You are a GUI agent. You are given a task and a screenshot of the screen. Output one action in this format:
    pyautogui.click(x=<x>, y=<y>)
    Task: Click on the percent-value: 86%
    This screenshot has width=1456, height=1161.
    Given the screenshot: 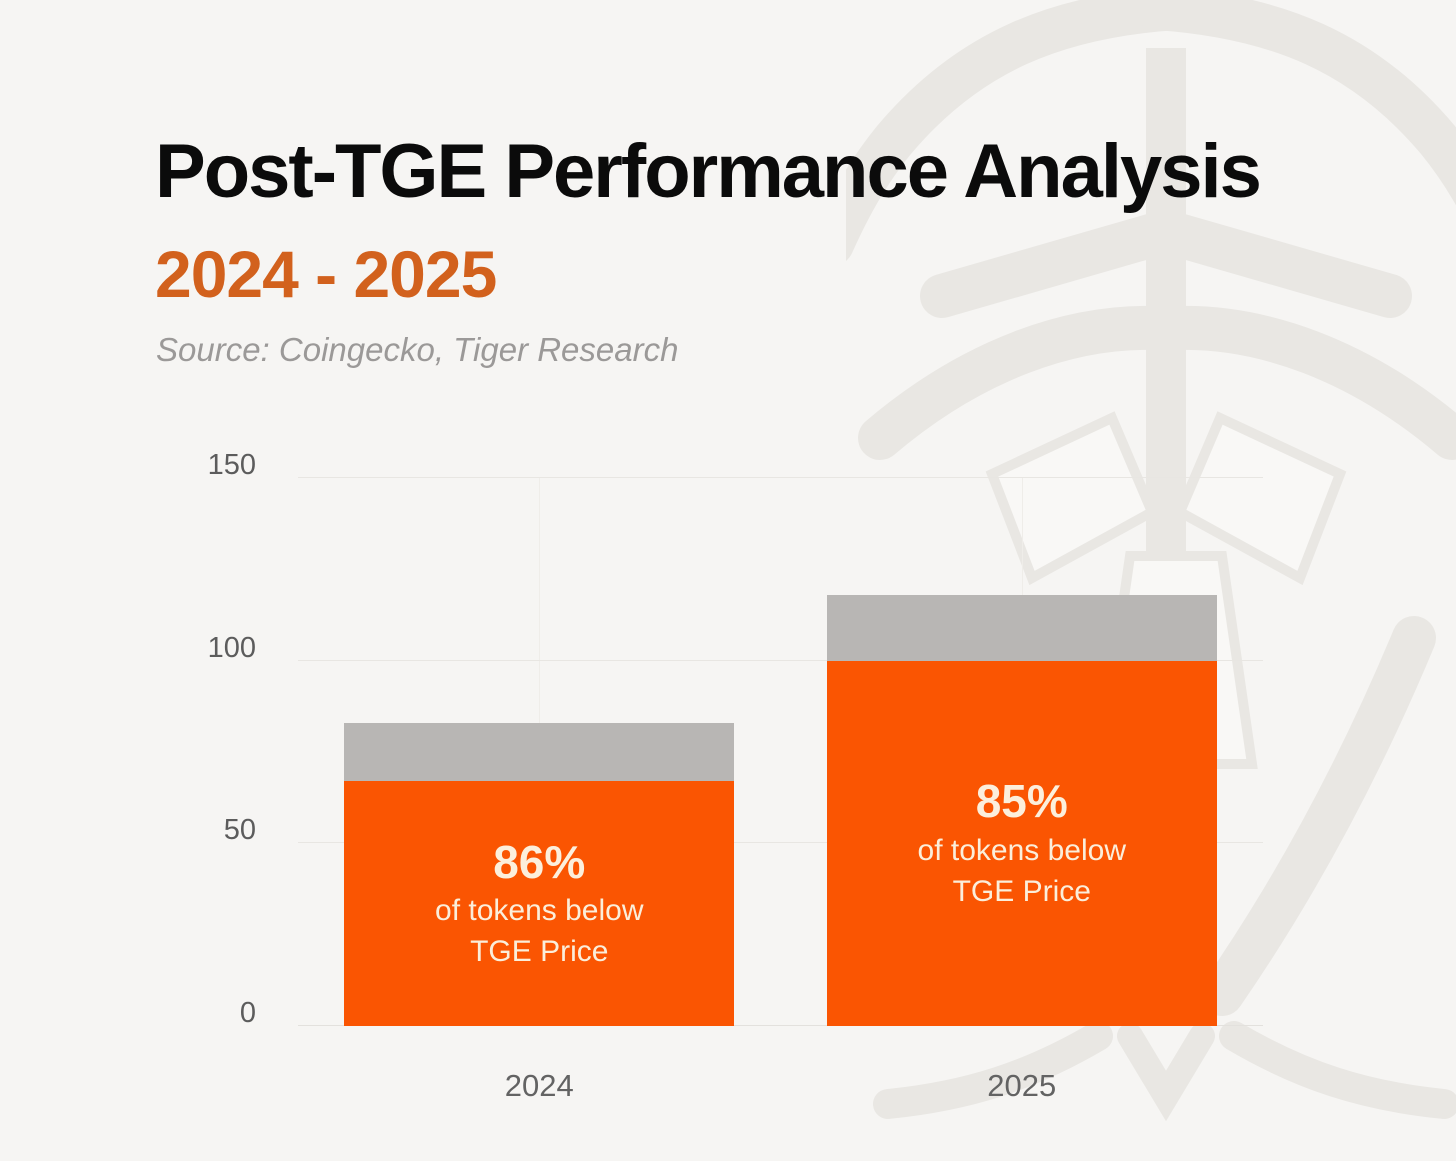 What is the action you would take?
    pyautogui.click(x=539, y=861)
    